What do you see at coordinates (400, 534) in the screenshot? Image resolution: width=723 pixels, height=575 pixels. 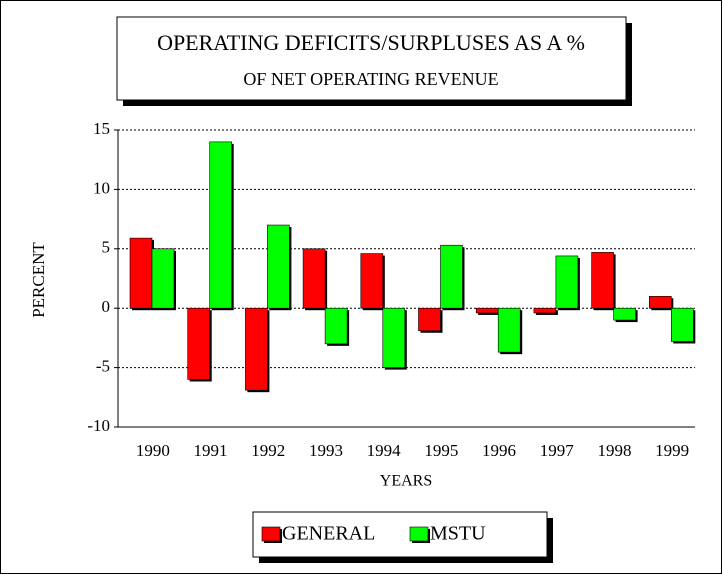 I see `legend-box` at bounding box center [400, 534].